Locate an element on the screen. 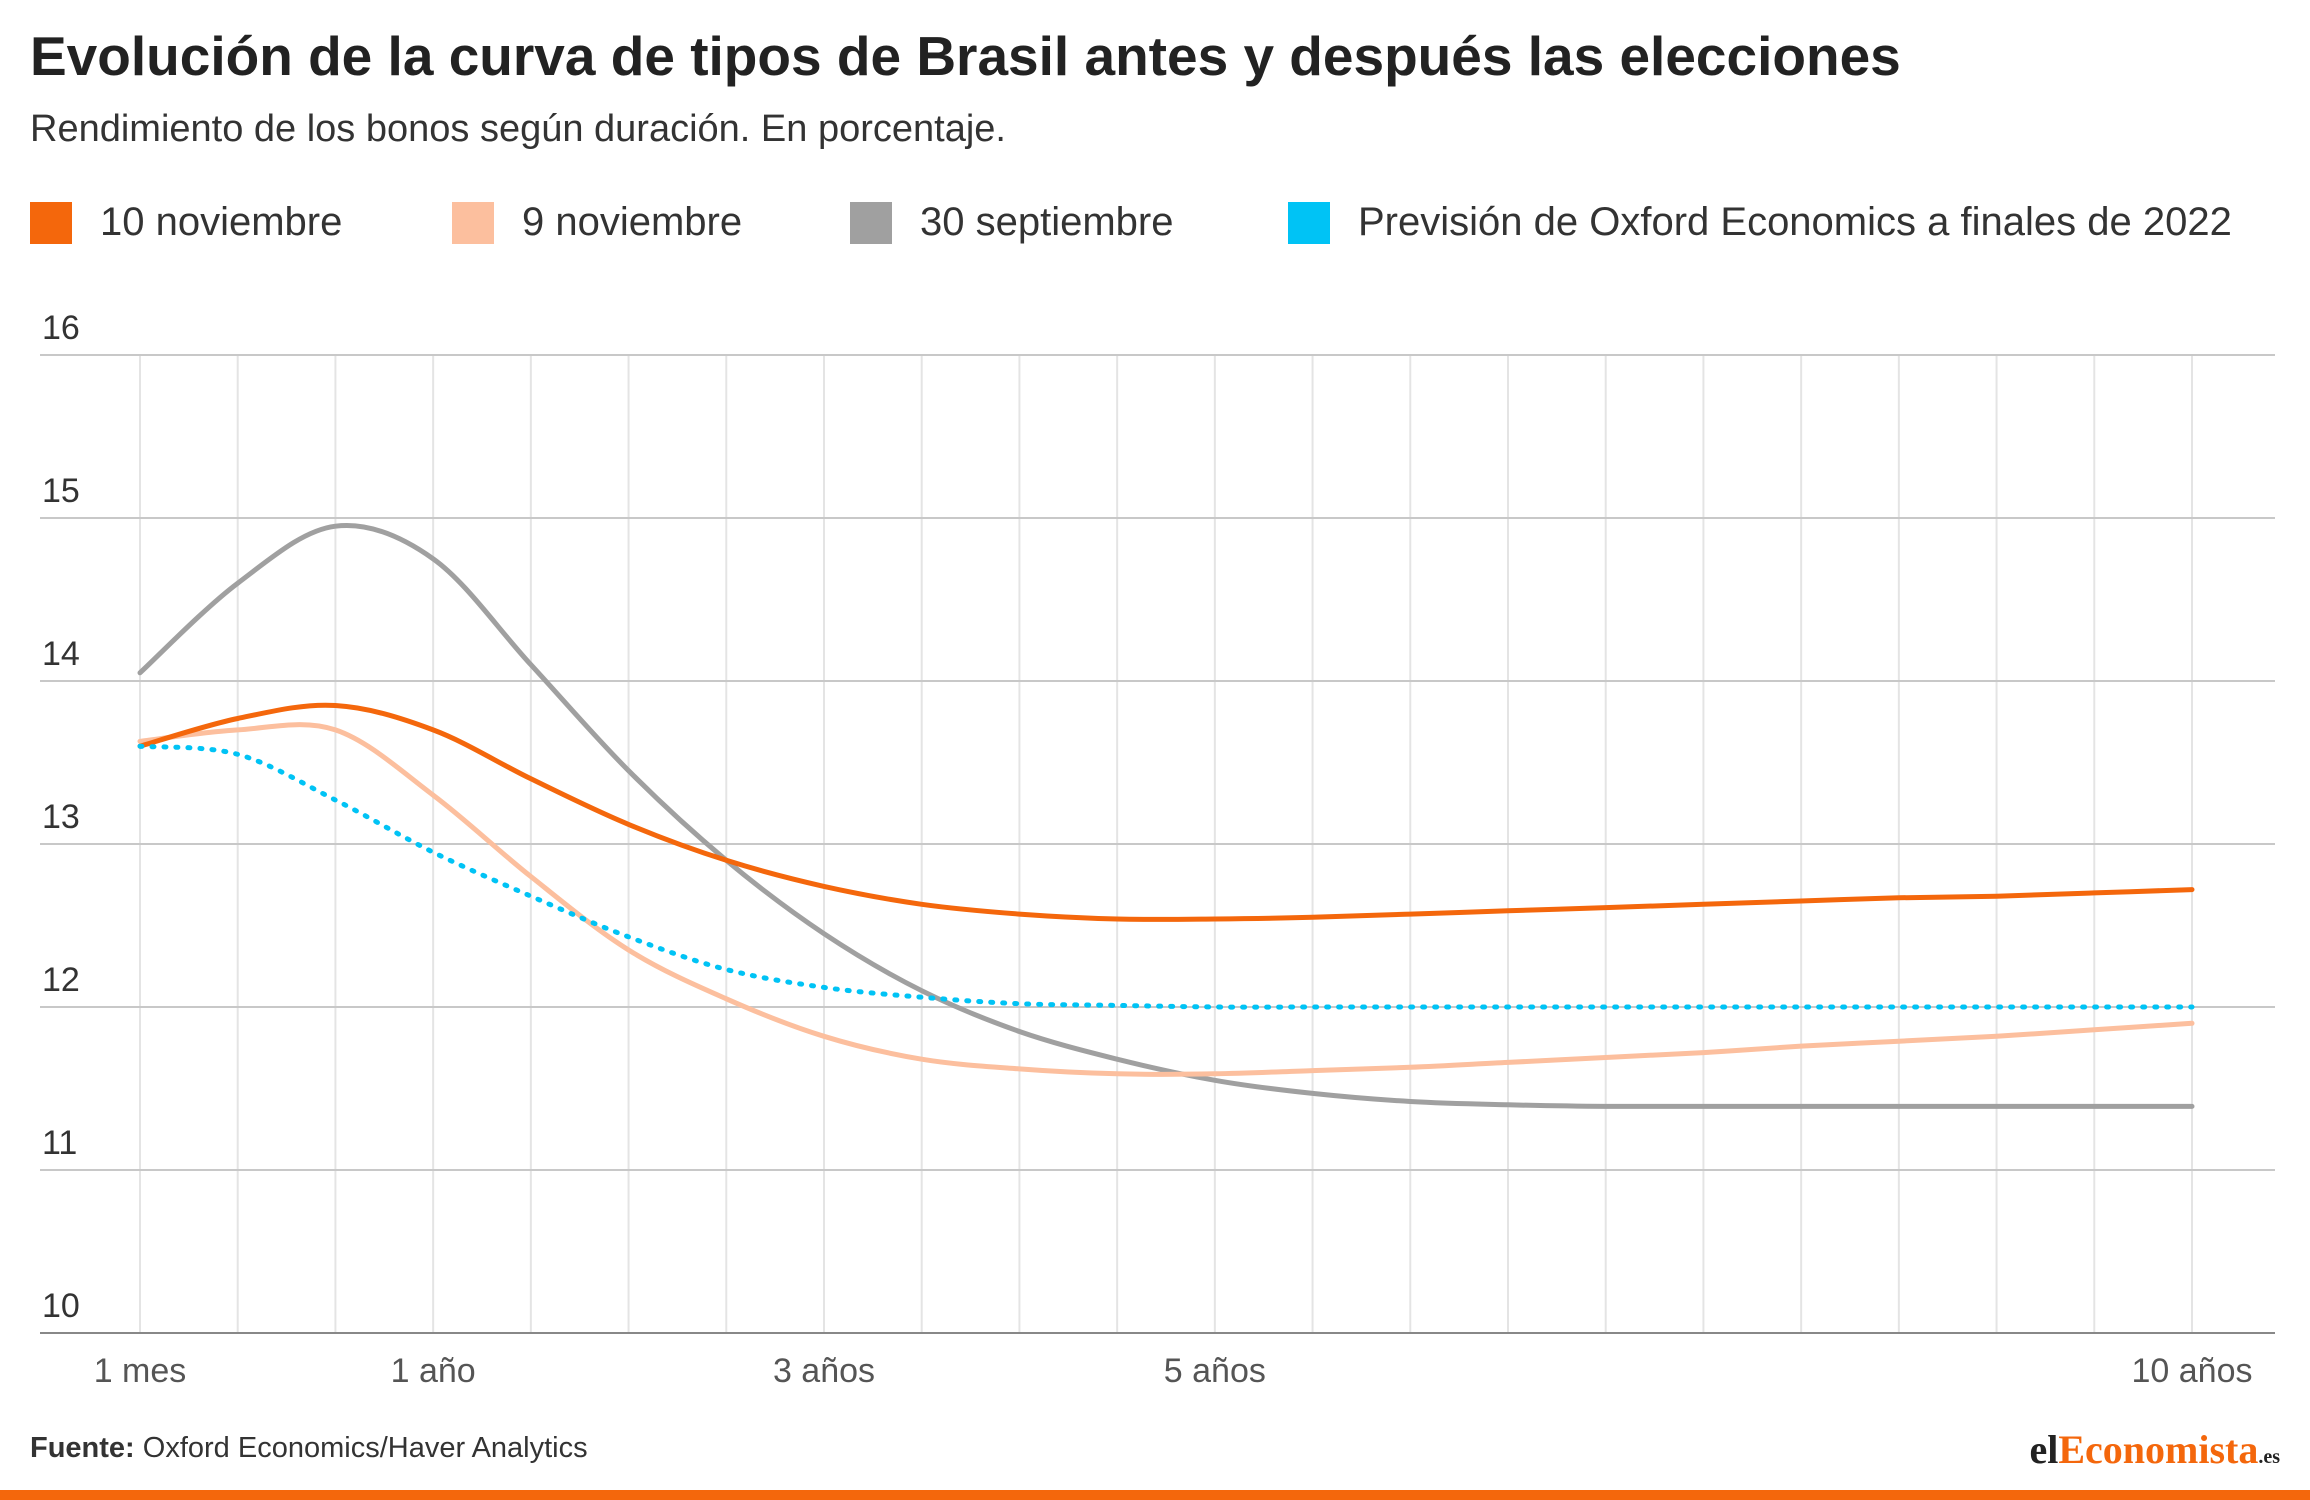 Image resolution: width=2310 pixels, height=1500 pixels. source-note: Fuente: Oxford Economics/Haver Analytics is located at coordinates (309, 1448).